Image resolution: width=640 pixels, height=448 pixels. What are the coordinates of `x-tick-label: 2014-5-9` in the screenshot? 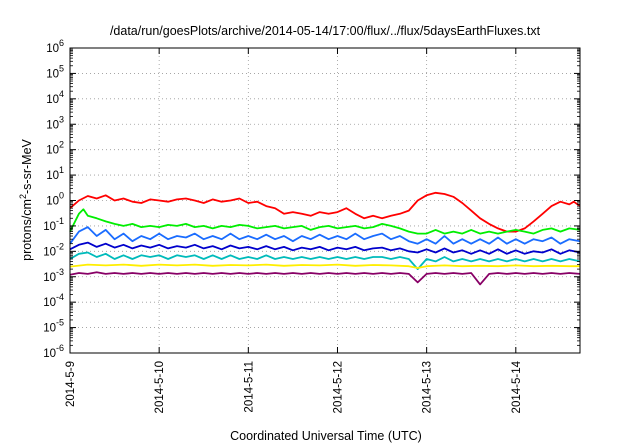 It's located at (71, 384).